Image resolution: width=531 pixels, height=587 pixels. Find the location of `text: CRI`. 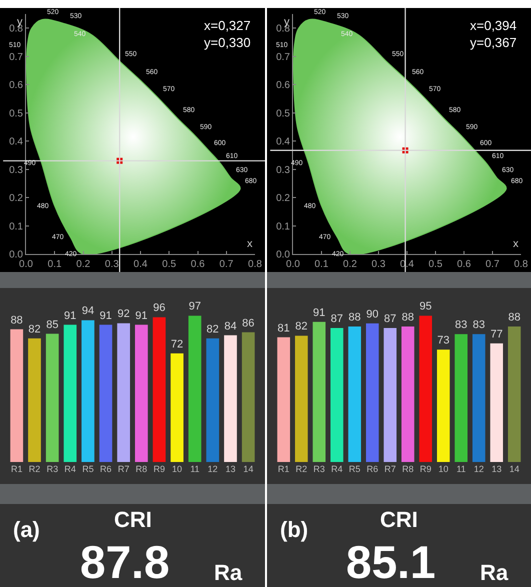

text: CRI is located at coordinates (399, 519).